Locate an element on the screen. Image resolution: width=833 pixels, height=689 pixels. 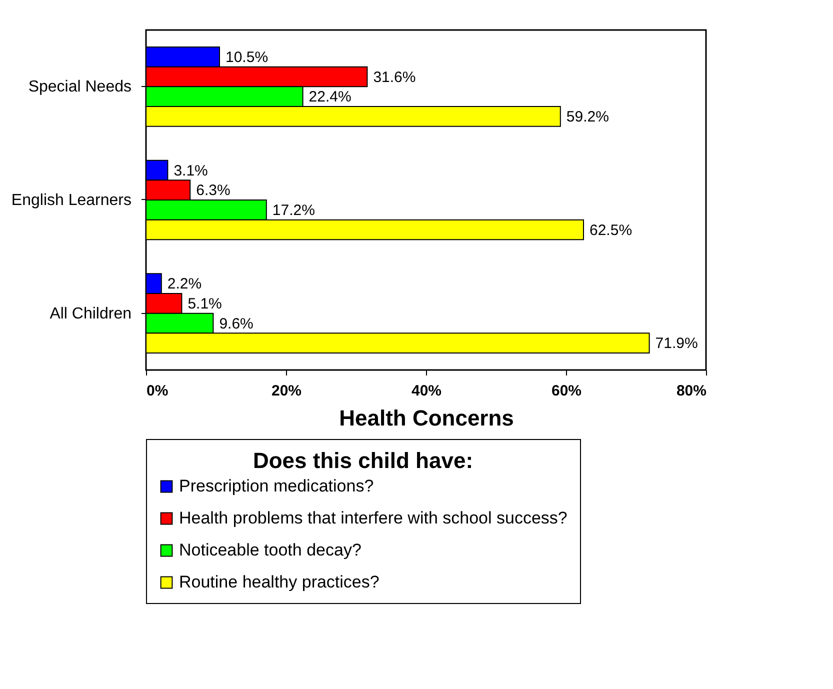
x-tick-label: 20% is located at coordinates (286, 391).